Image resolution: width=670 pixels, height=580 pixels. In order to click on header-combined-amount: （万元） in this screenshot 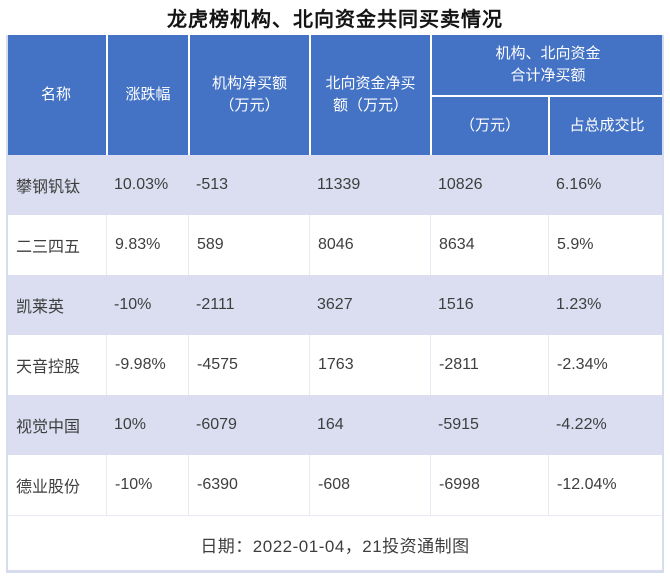, I will do `click(489, 125)`.